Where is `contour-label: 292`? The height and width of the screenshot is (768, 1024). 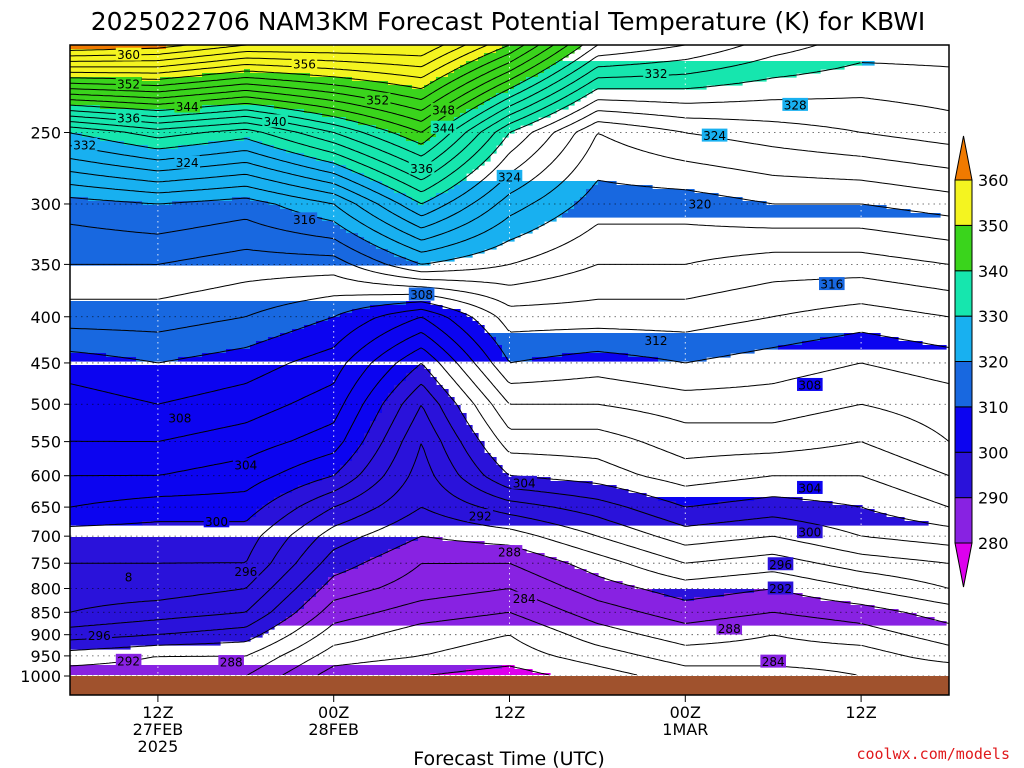
contour-label: 292 is located at coordinates (128, 661).